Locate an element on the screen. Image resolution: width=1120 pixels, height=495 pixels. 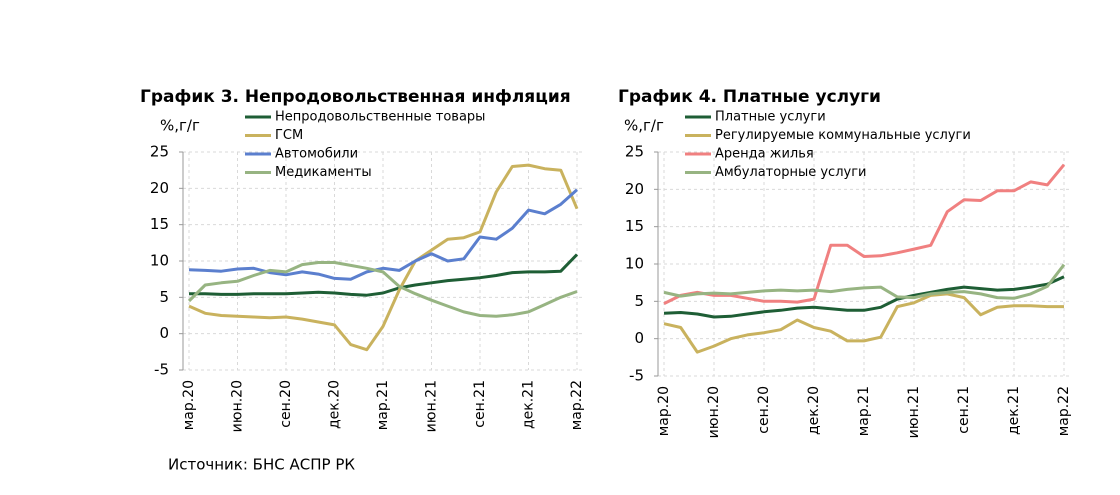
legend-label: Регулируемые коммунальные услуги is located at coordinates (843, 135).